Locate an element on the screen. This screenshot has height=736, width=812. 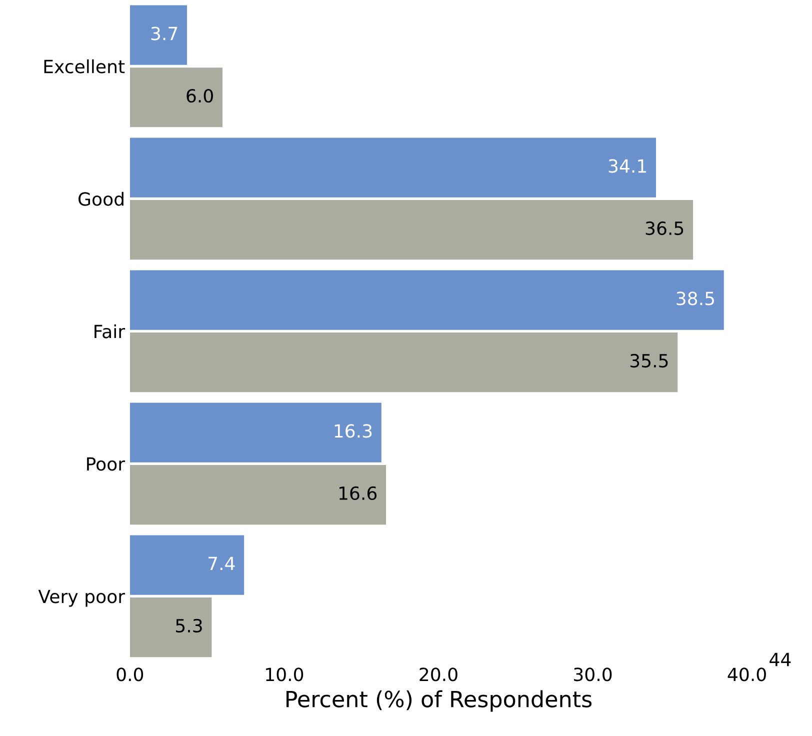
data-label: 6.0 is located at coordinates (199, 95).